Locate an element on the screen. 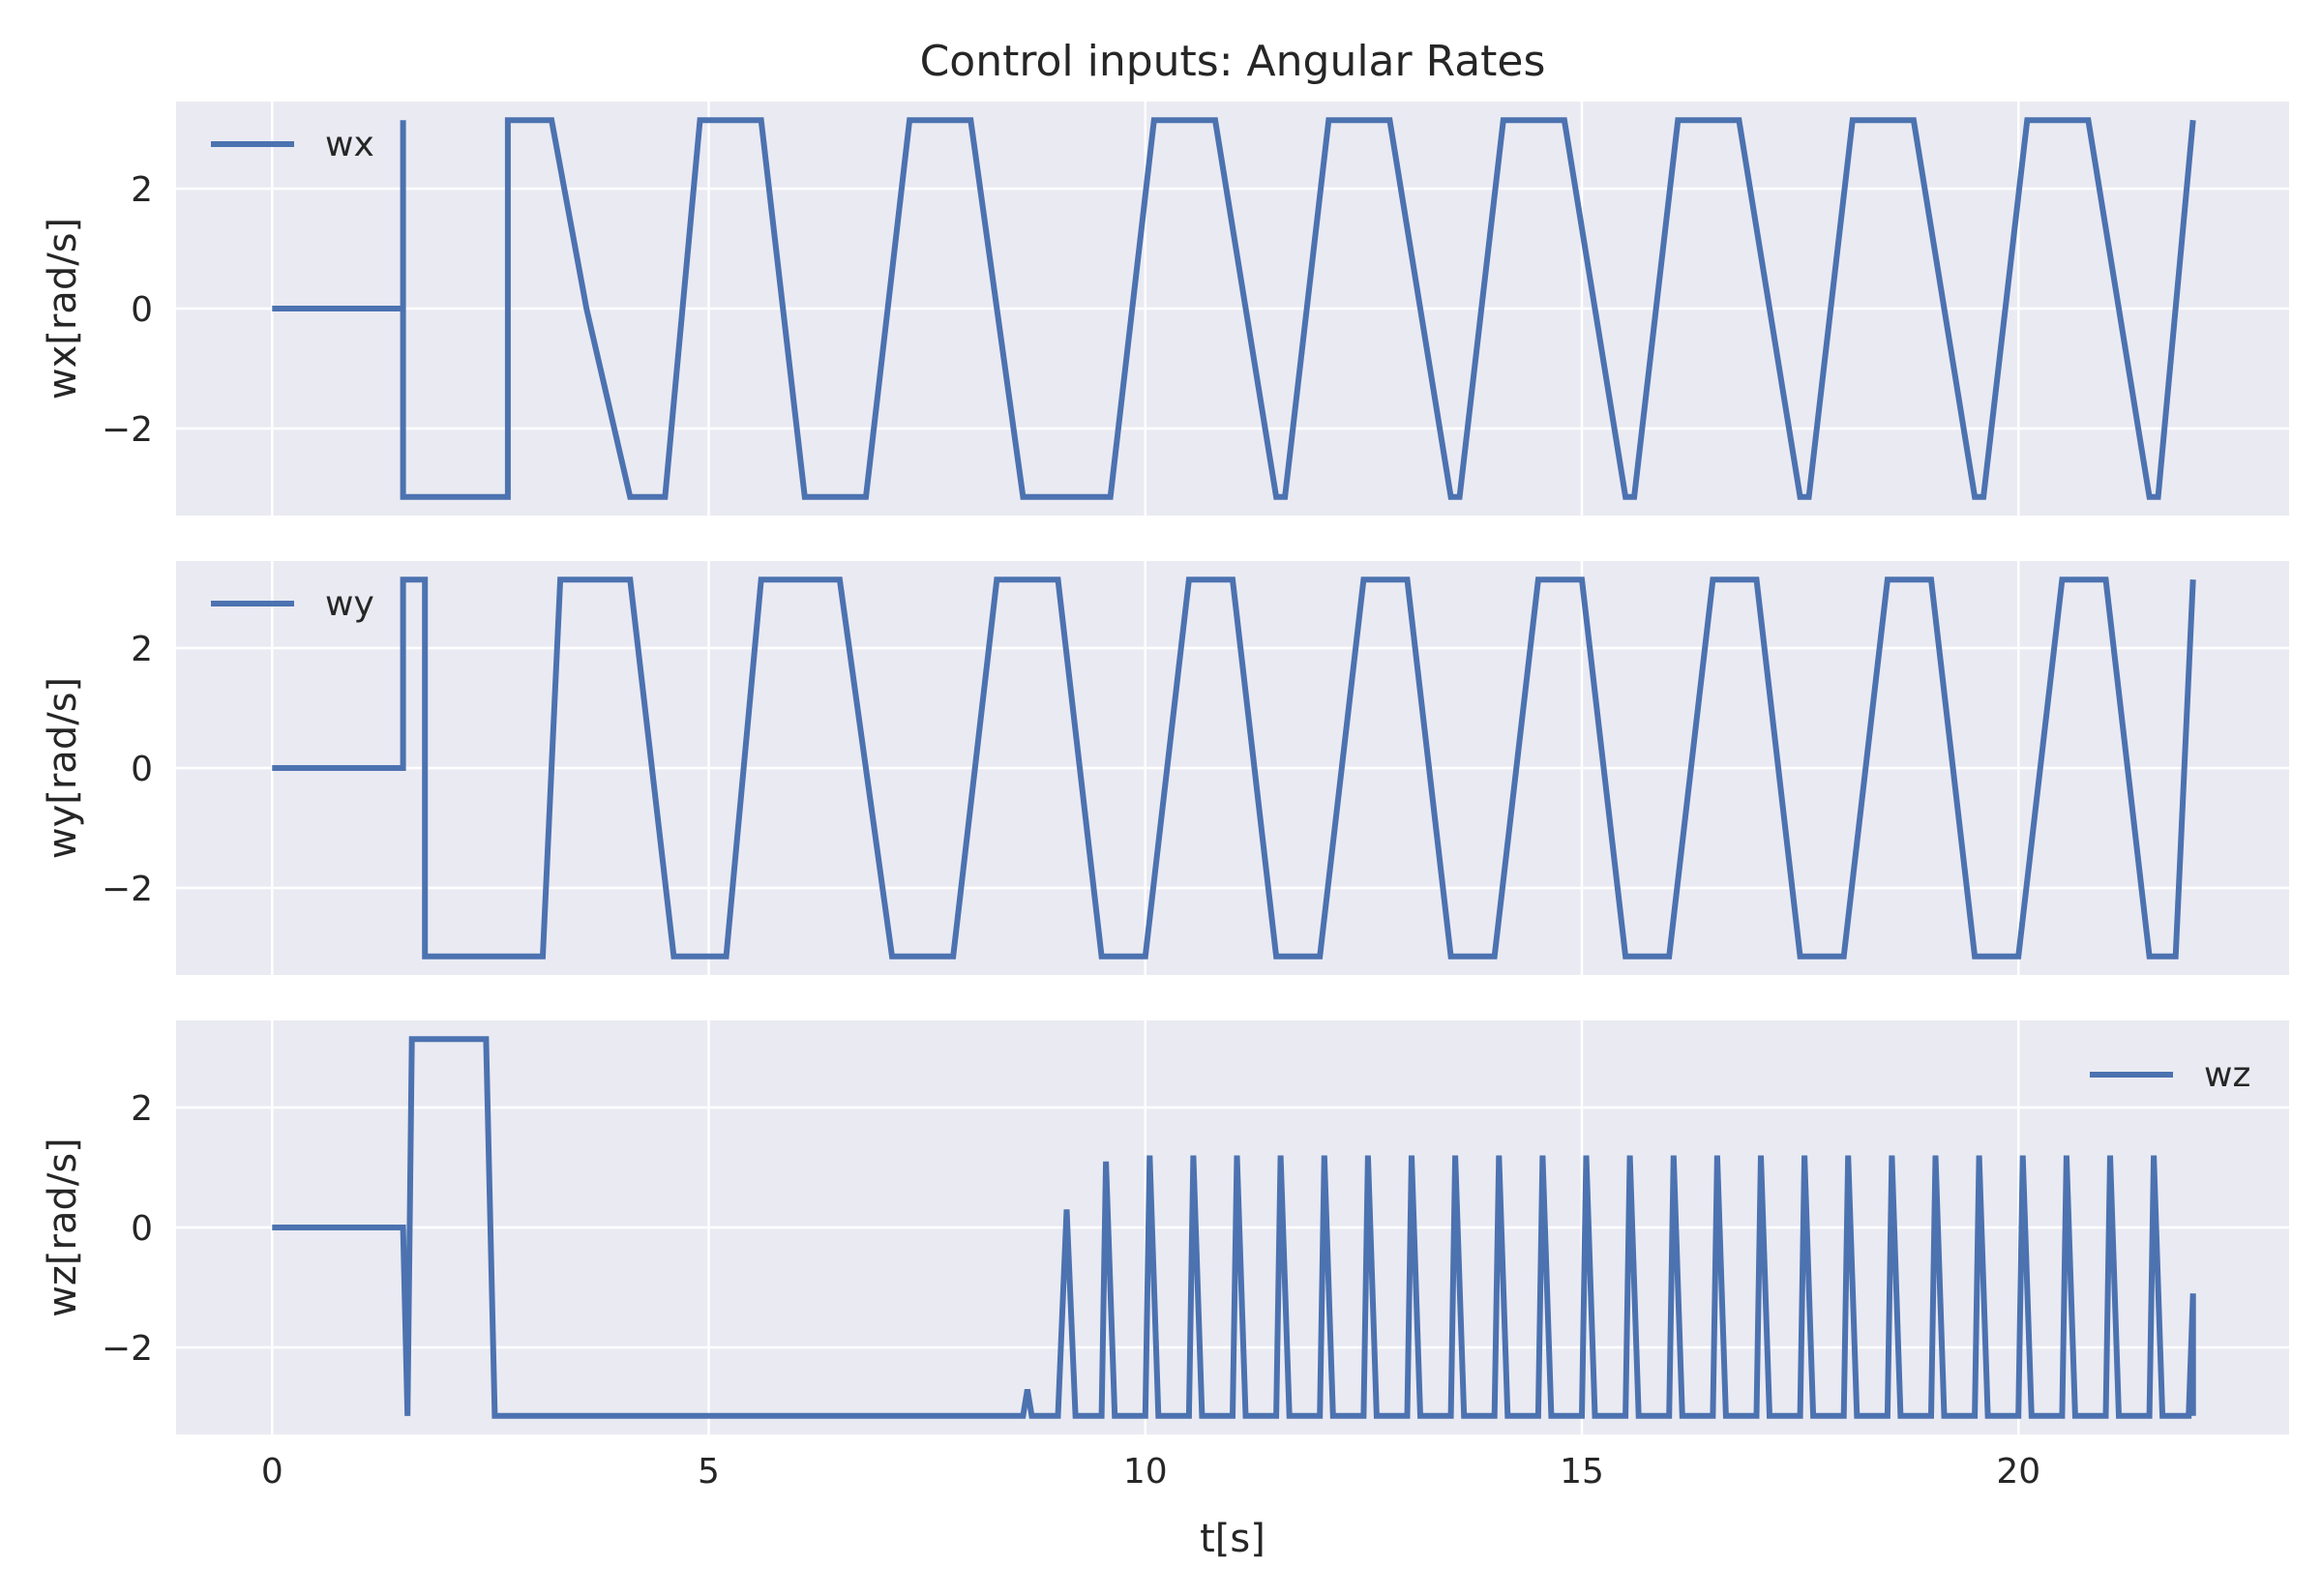 This screenshot has height=1596, width=2322. legend-label: wx is located at coordinates (349, 144).